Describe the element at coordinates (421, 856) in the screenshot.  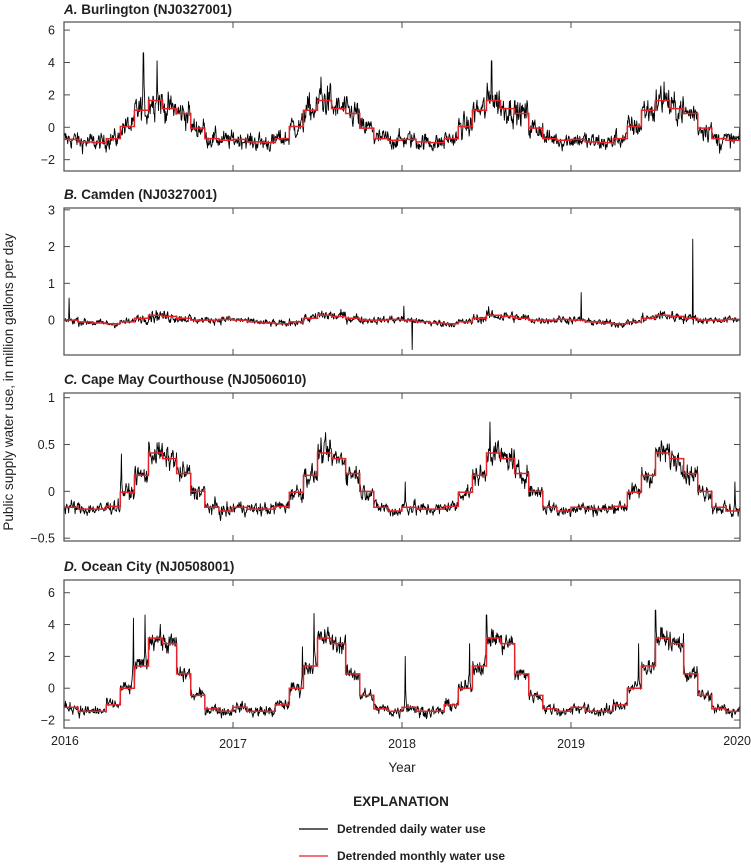
I see `legend-label-monthly: Detrended monthly water use` at that location.